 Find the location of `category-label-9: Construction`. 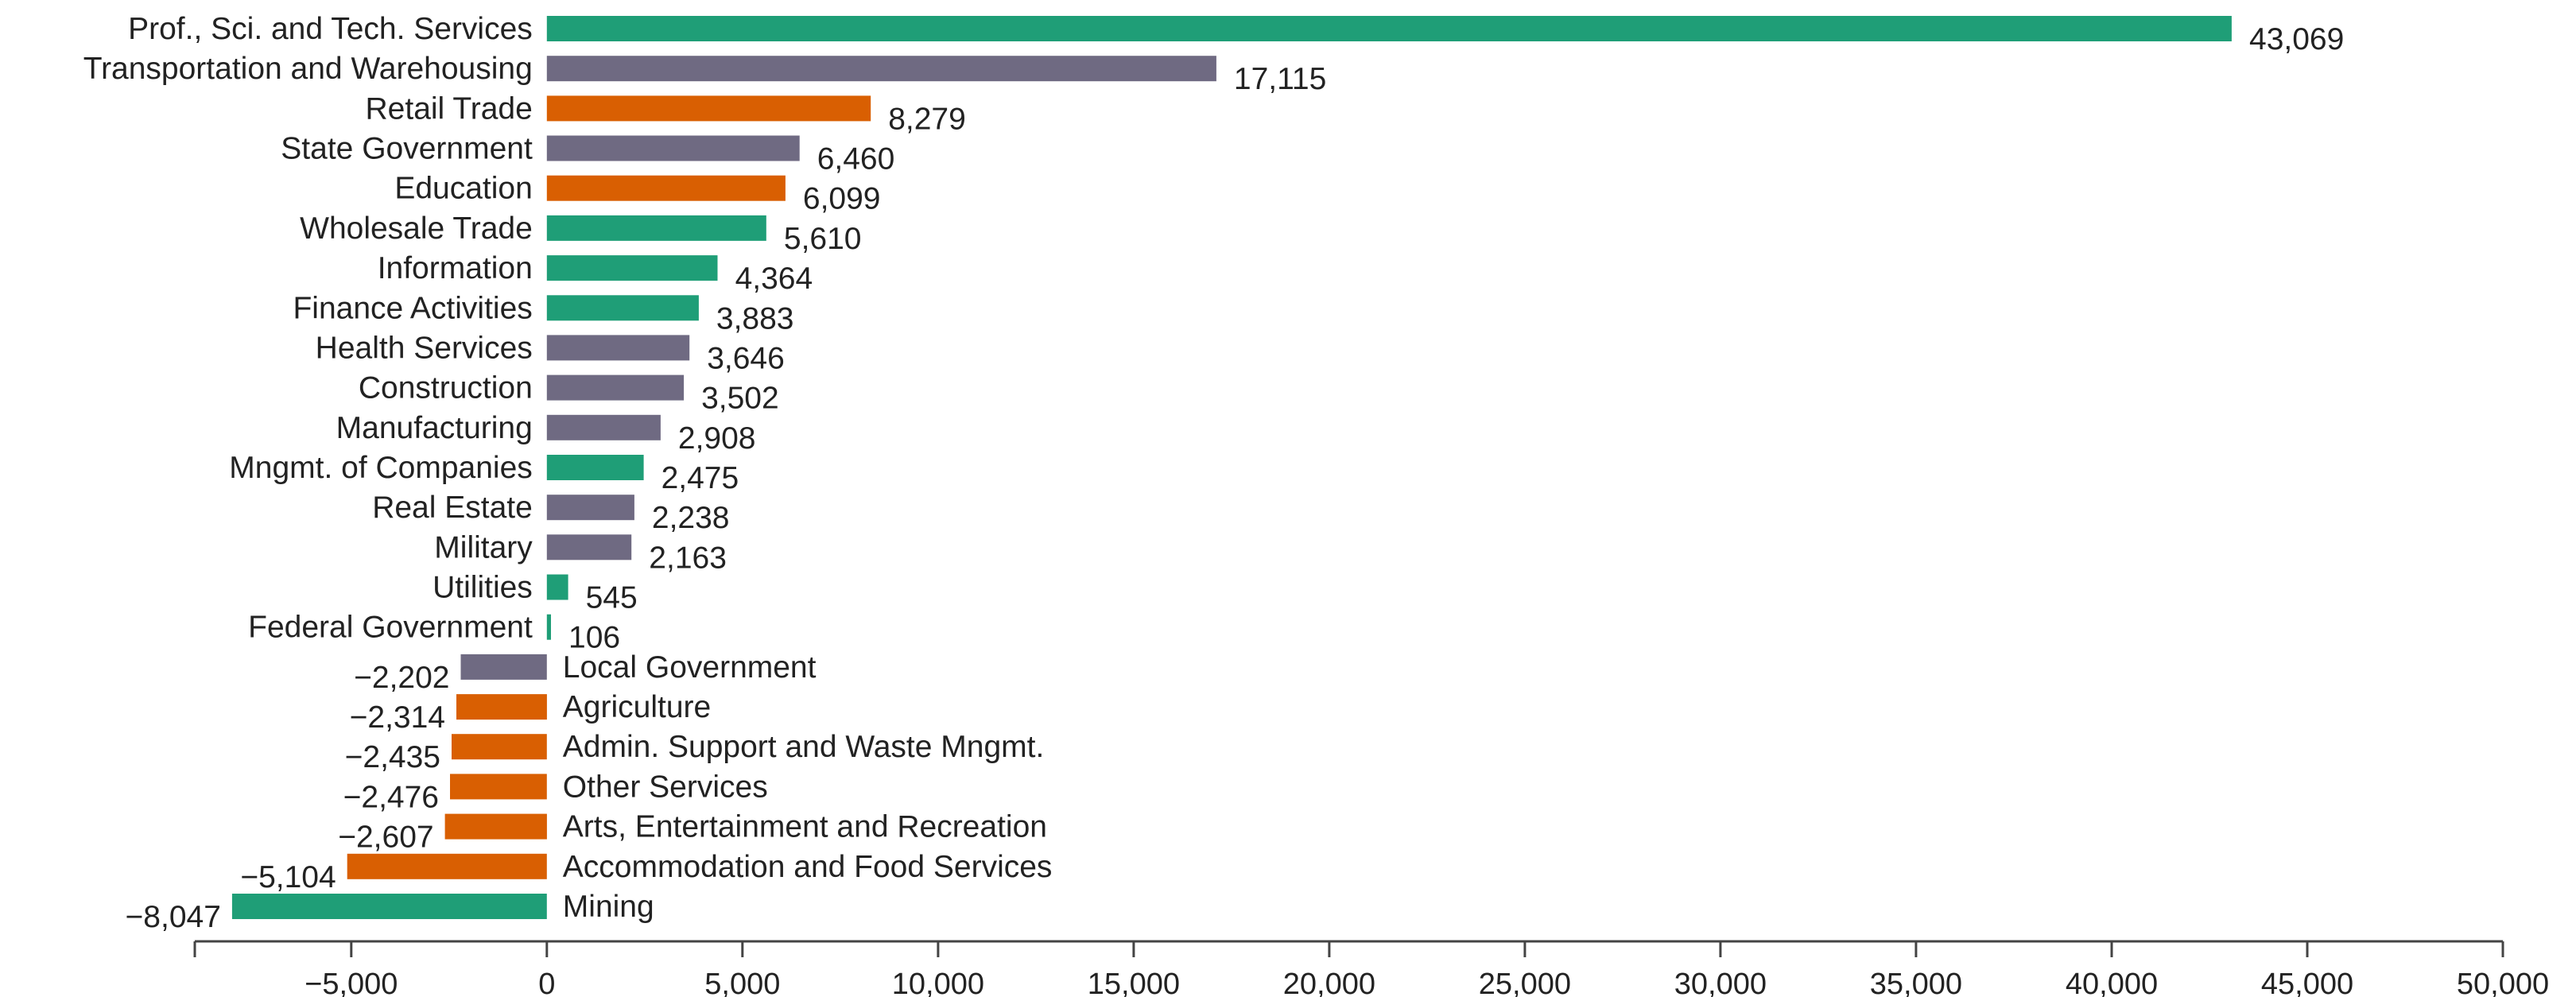

category-label-9: Construction is located at coordinates (446, 388).